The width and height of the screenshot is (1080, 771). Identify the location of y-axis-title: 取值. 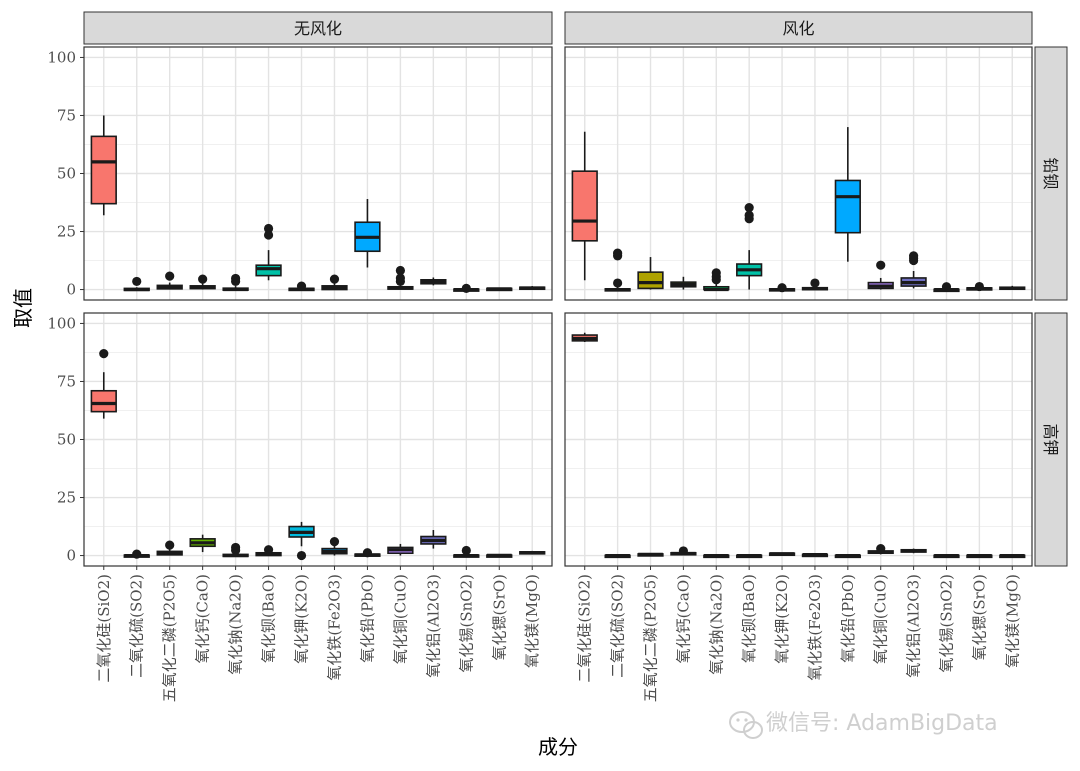
(23, 308).